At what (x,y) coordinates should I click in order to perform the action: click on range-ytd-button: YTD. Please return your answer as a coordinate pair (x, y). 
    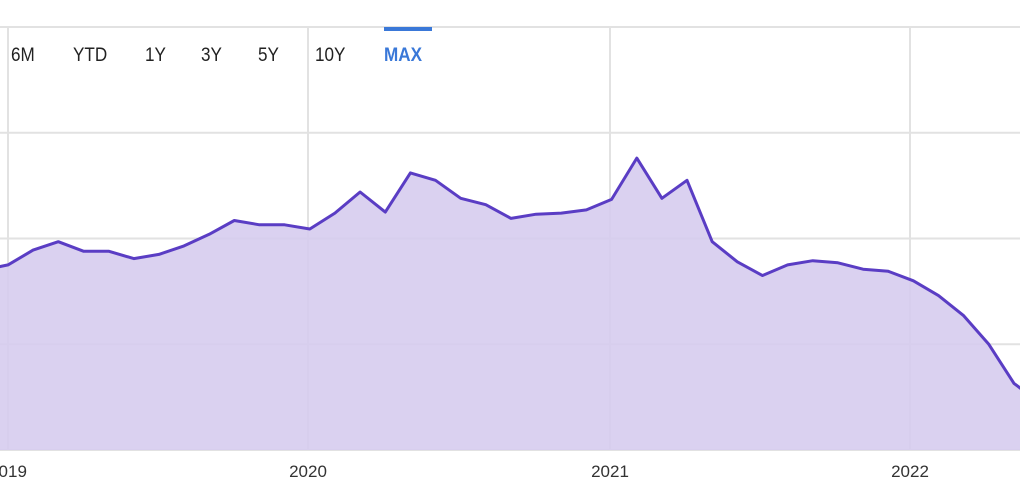
    Looking at the image, I should click on (90, 55).